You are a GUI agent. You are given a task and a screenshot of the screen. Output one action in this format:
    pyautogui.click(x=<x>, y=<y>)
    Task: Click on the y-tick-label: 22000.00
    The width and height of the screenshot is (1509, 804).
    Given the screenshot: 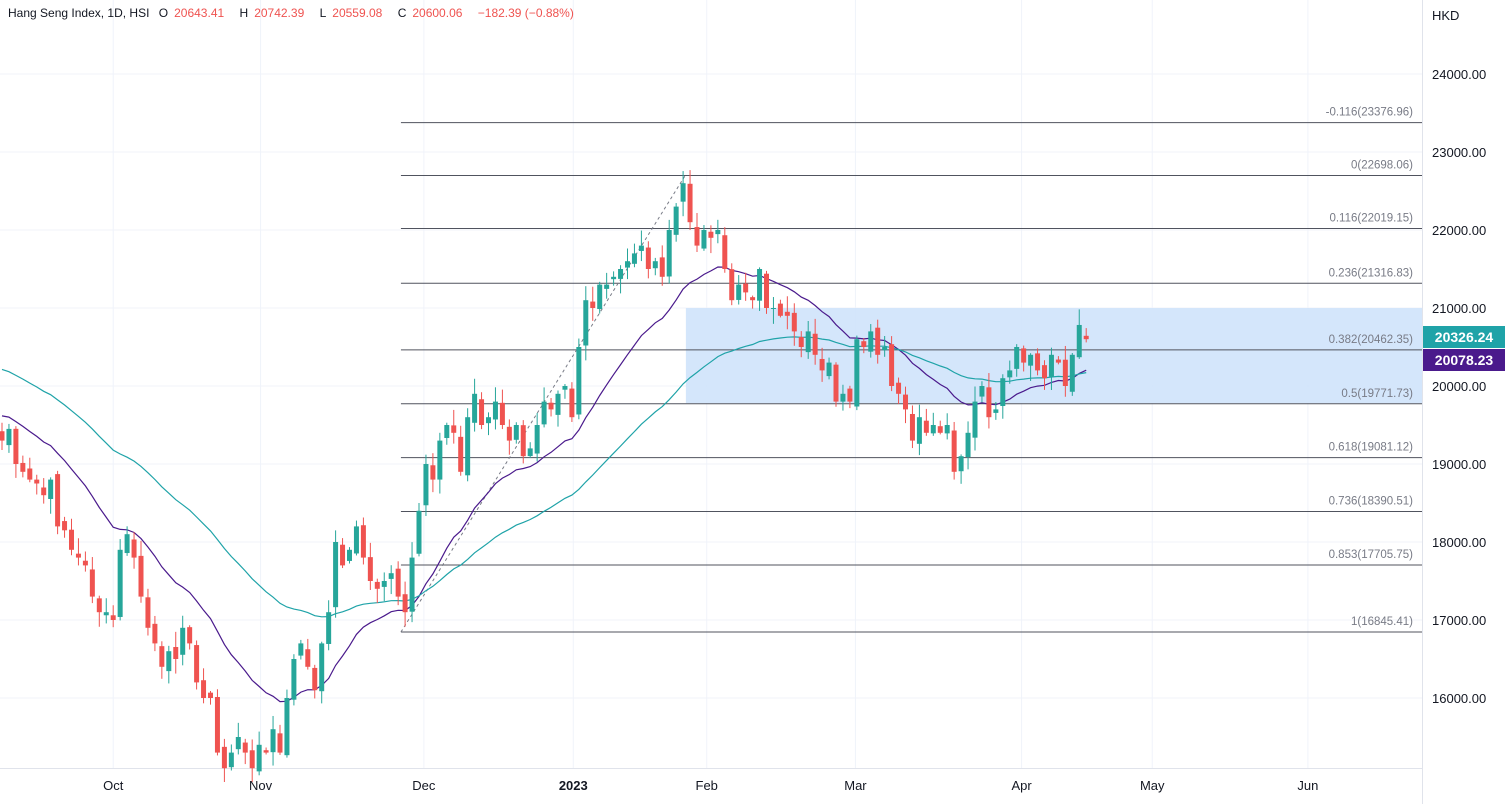 What is the action you would take?
    pyautogui.click(x=1459, y=230)
    